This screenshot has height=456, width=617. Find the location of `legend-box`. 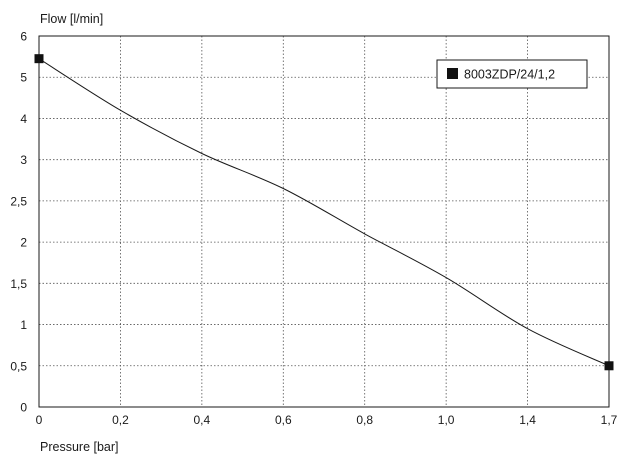

legend-box is located at coordinates (512, 74).